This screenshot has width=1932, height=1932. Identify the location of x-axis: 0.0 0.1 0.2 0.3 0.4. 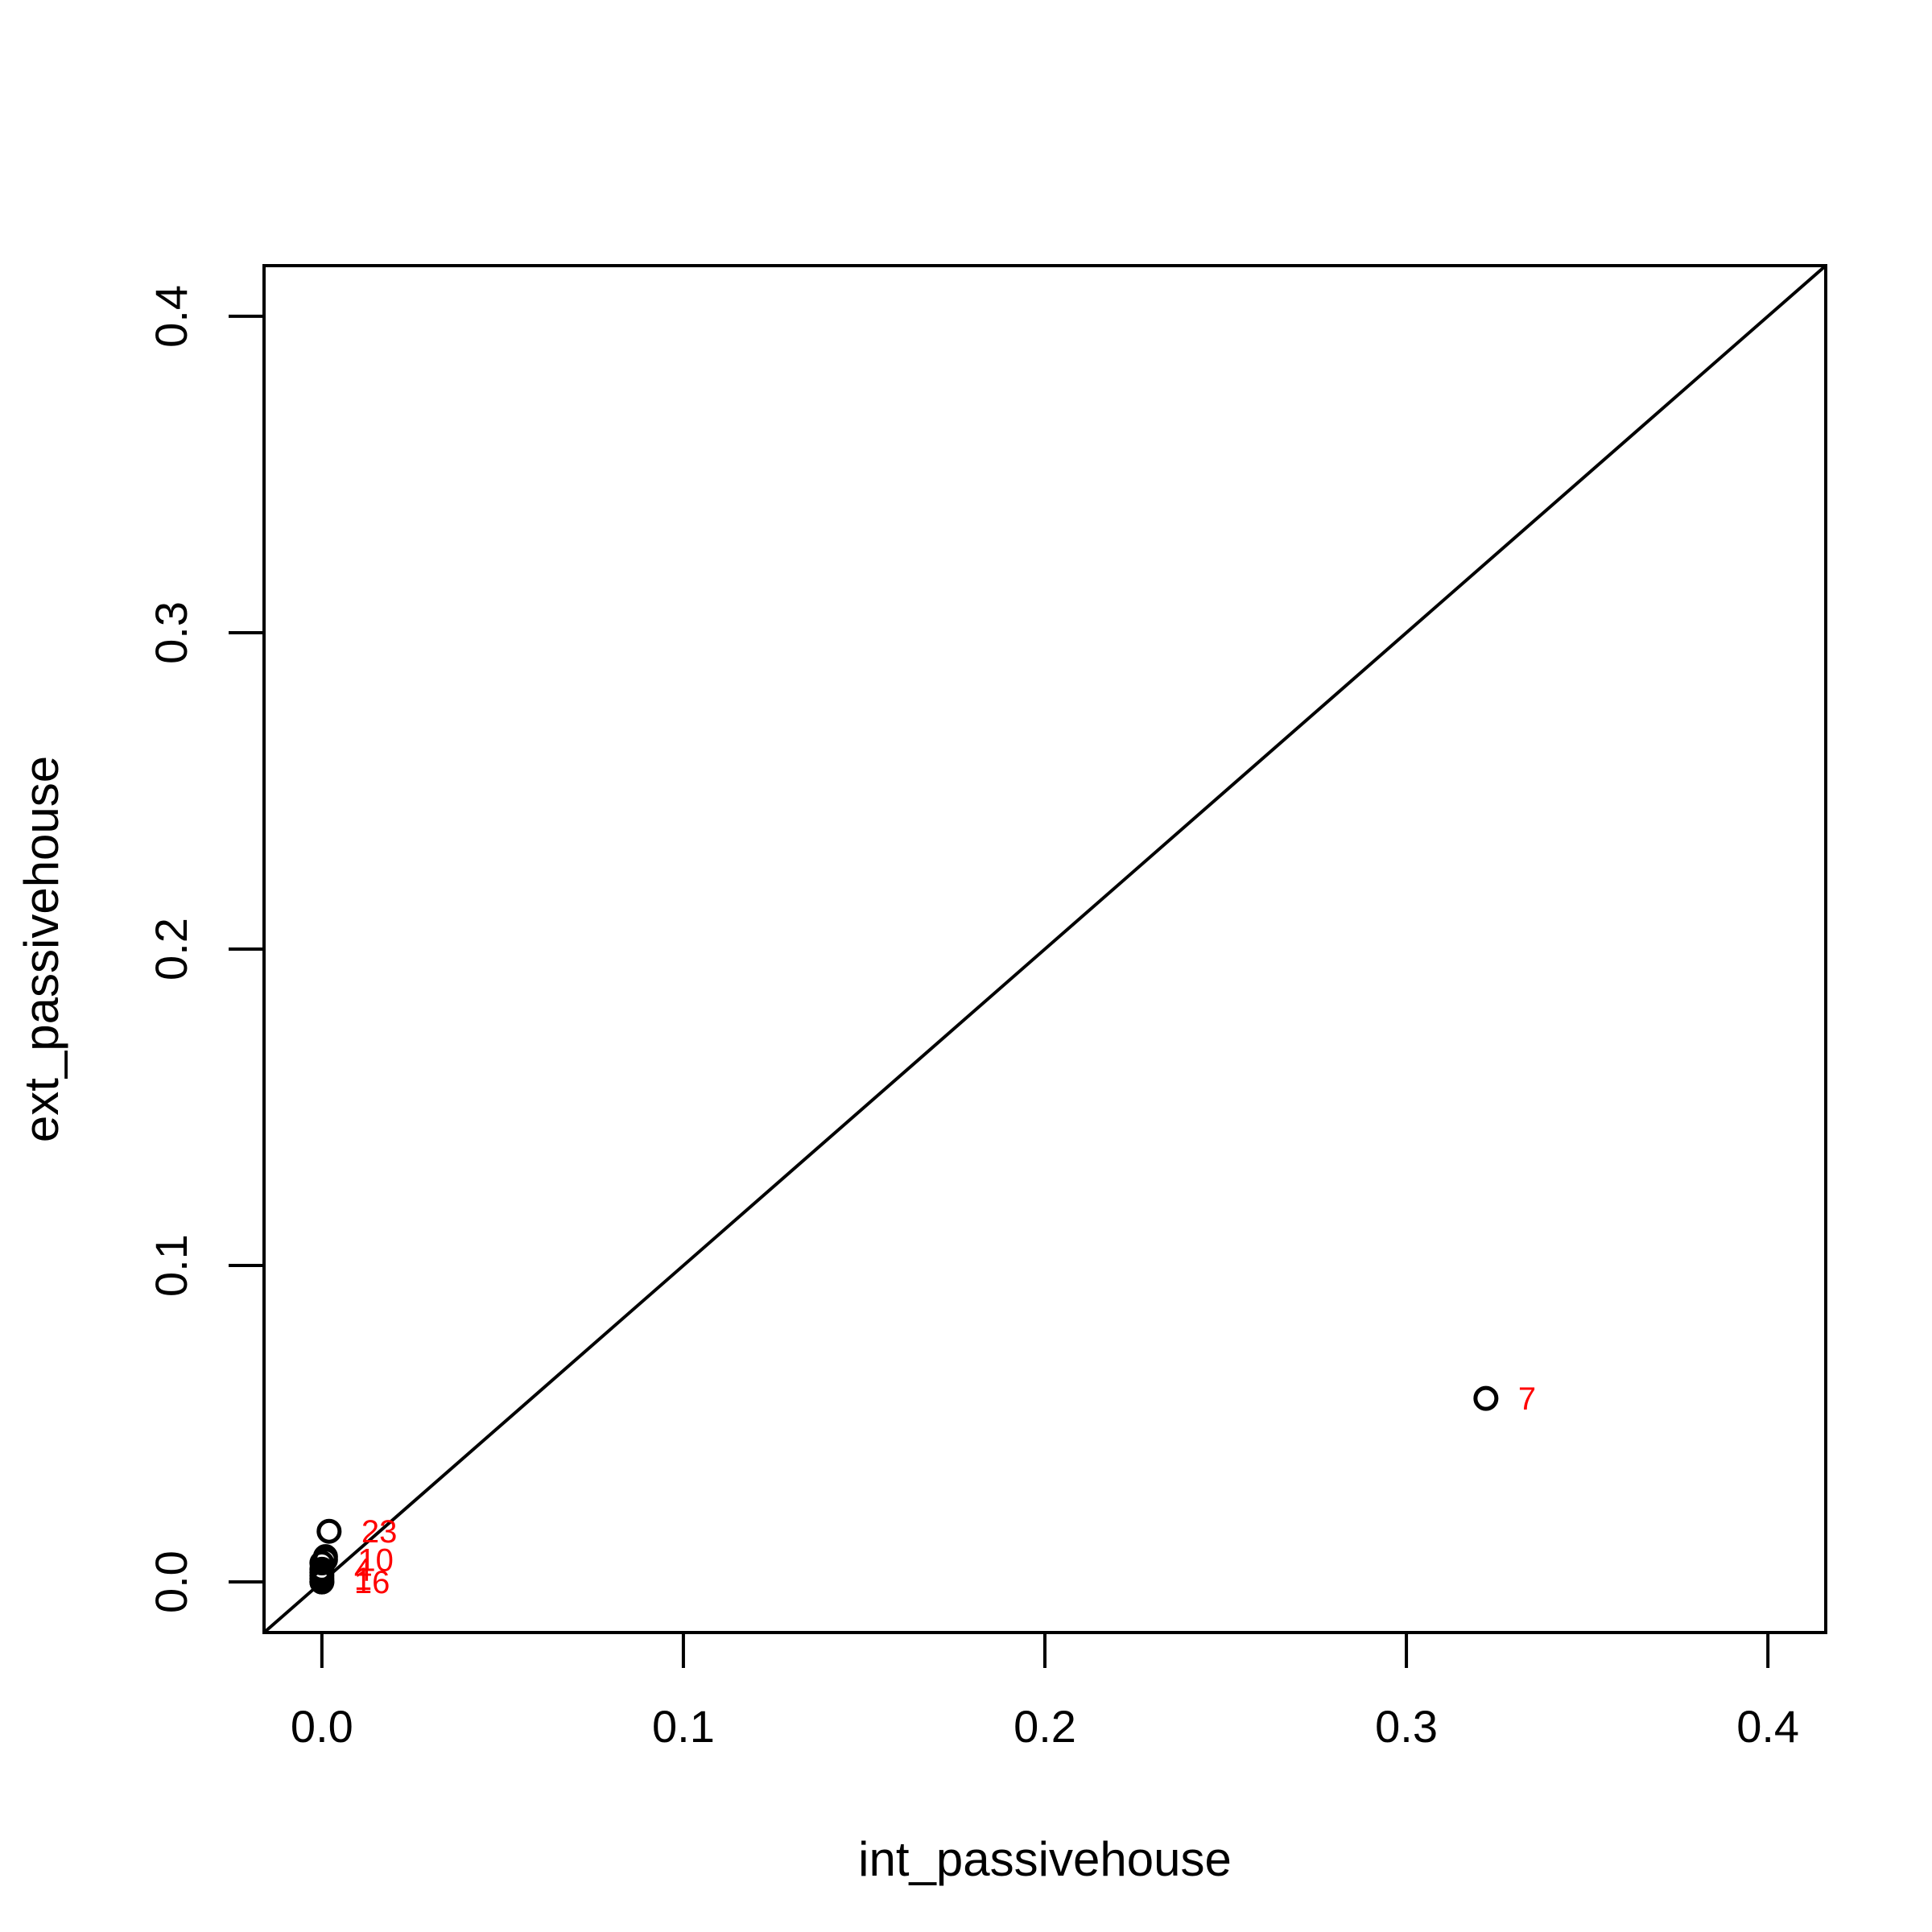
(1045, 1691).